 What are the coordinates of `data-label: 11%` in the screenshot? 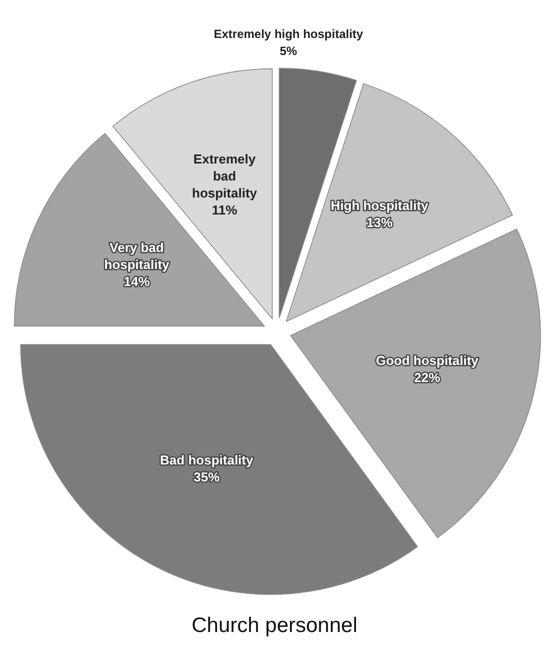 It's located at (225, 210).